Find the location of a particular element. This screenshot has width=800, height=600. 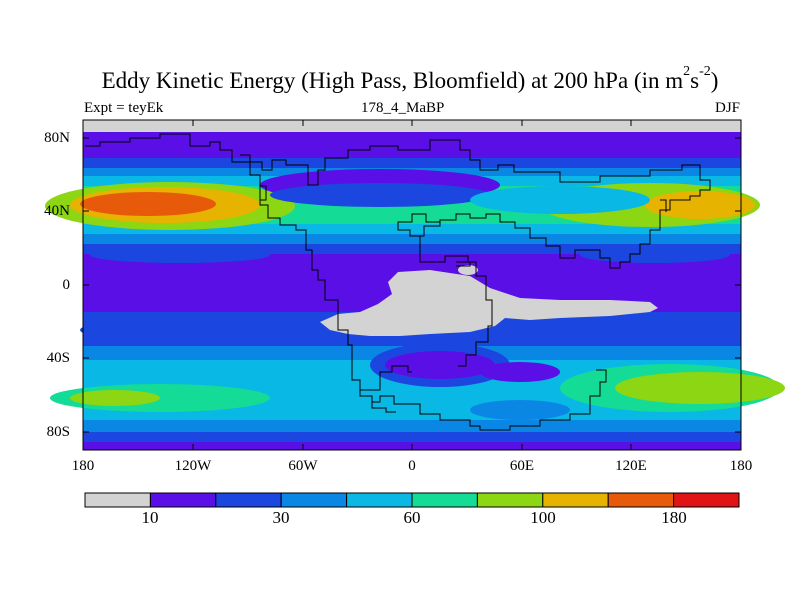

lon-tick-label: 0 is located at coordinates (412, 466).